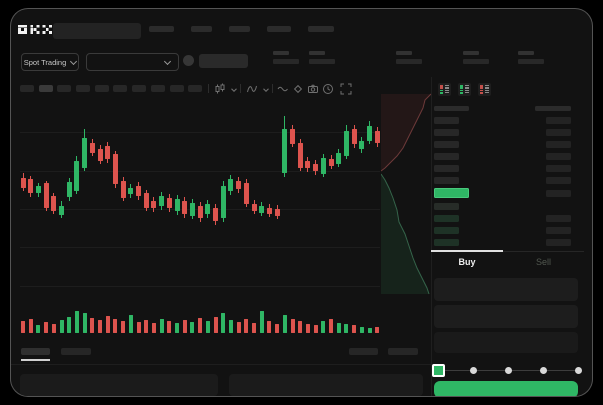 This screenshot has width=603, height=405. I want to click on tab-sell: Sell, so click(543, 262).